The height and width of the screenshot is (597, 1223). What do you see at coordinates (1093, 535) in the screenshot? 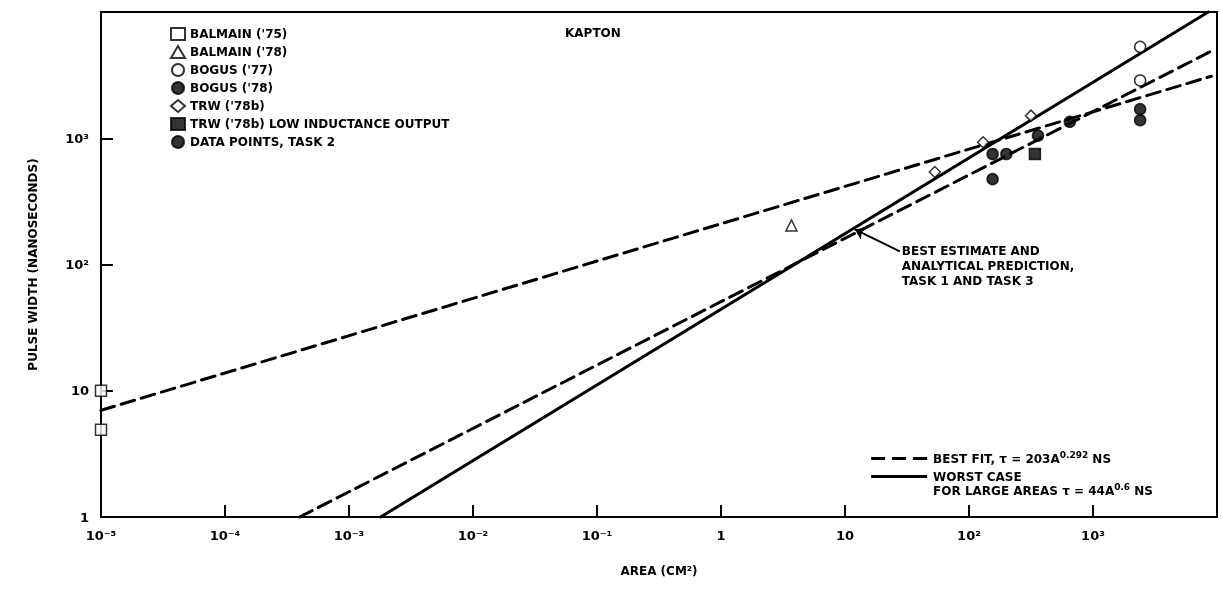
I see `x-tick-label: 10³` at bounding box center [1093, 535].